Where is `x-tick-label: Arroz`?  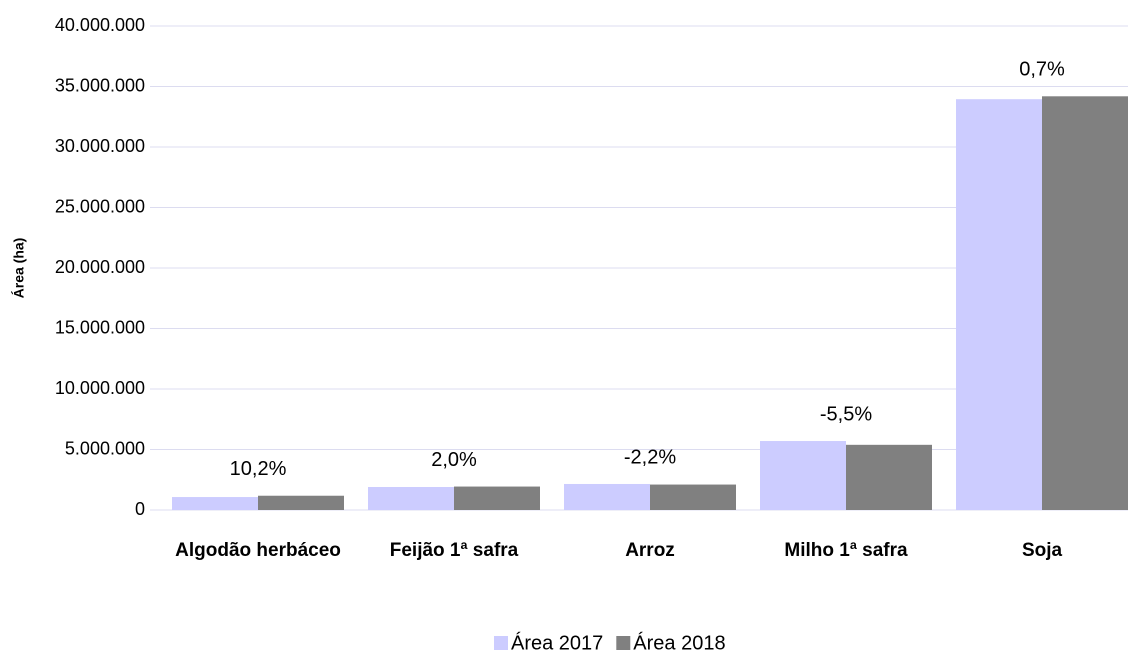
x-tick-label: Arroz is located at coordinates (650, 550).